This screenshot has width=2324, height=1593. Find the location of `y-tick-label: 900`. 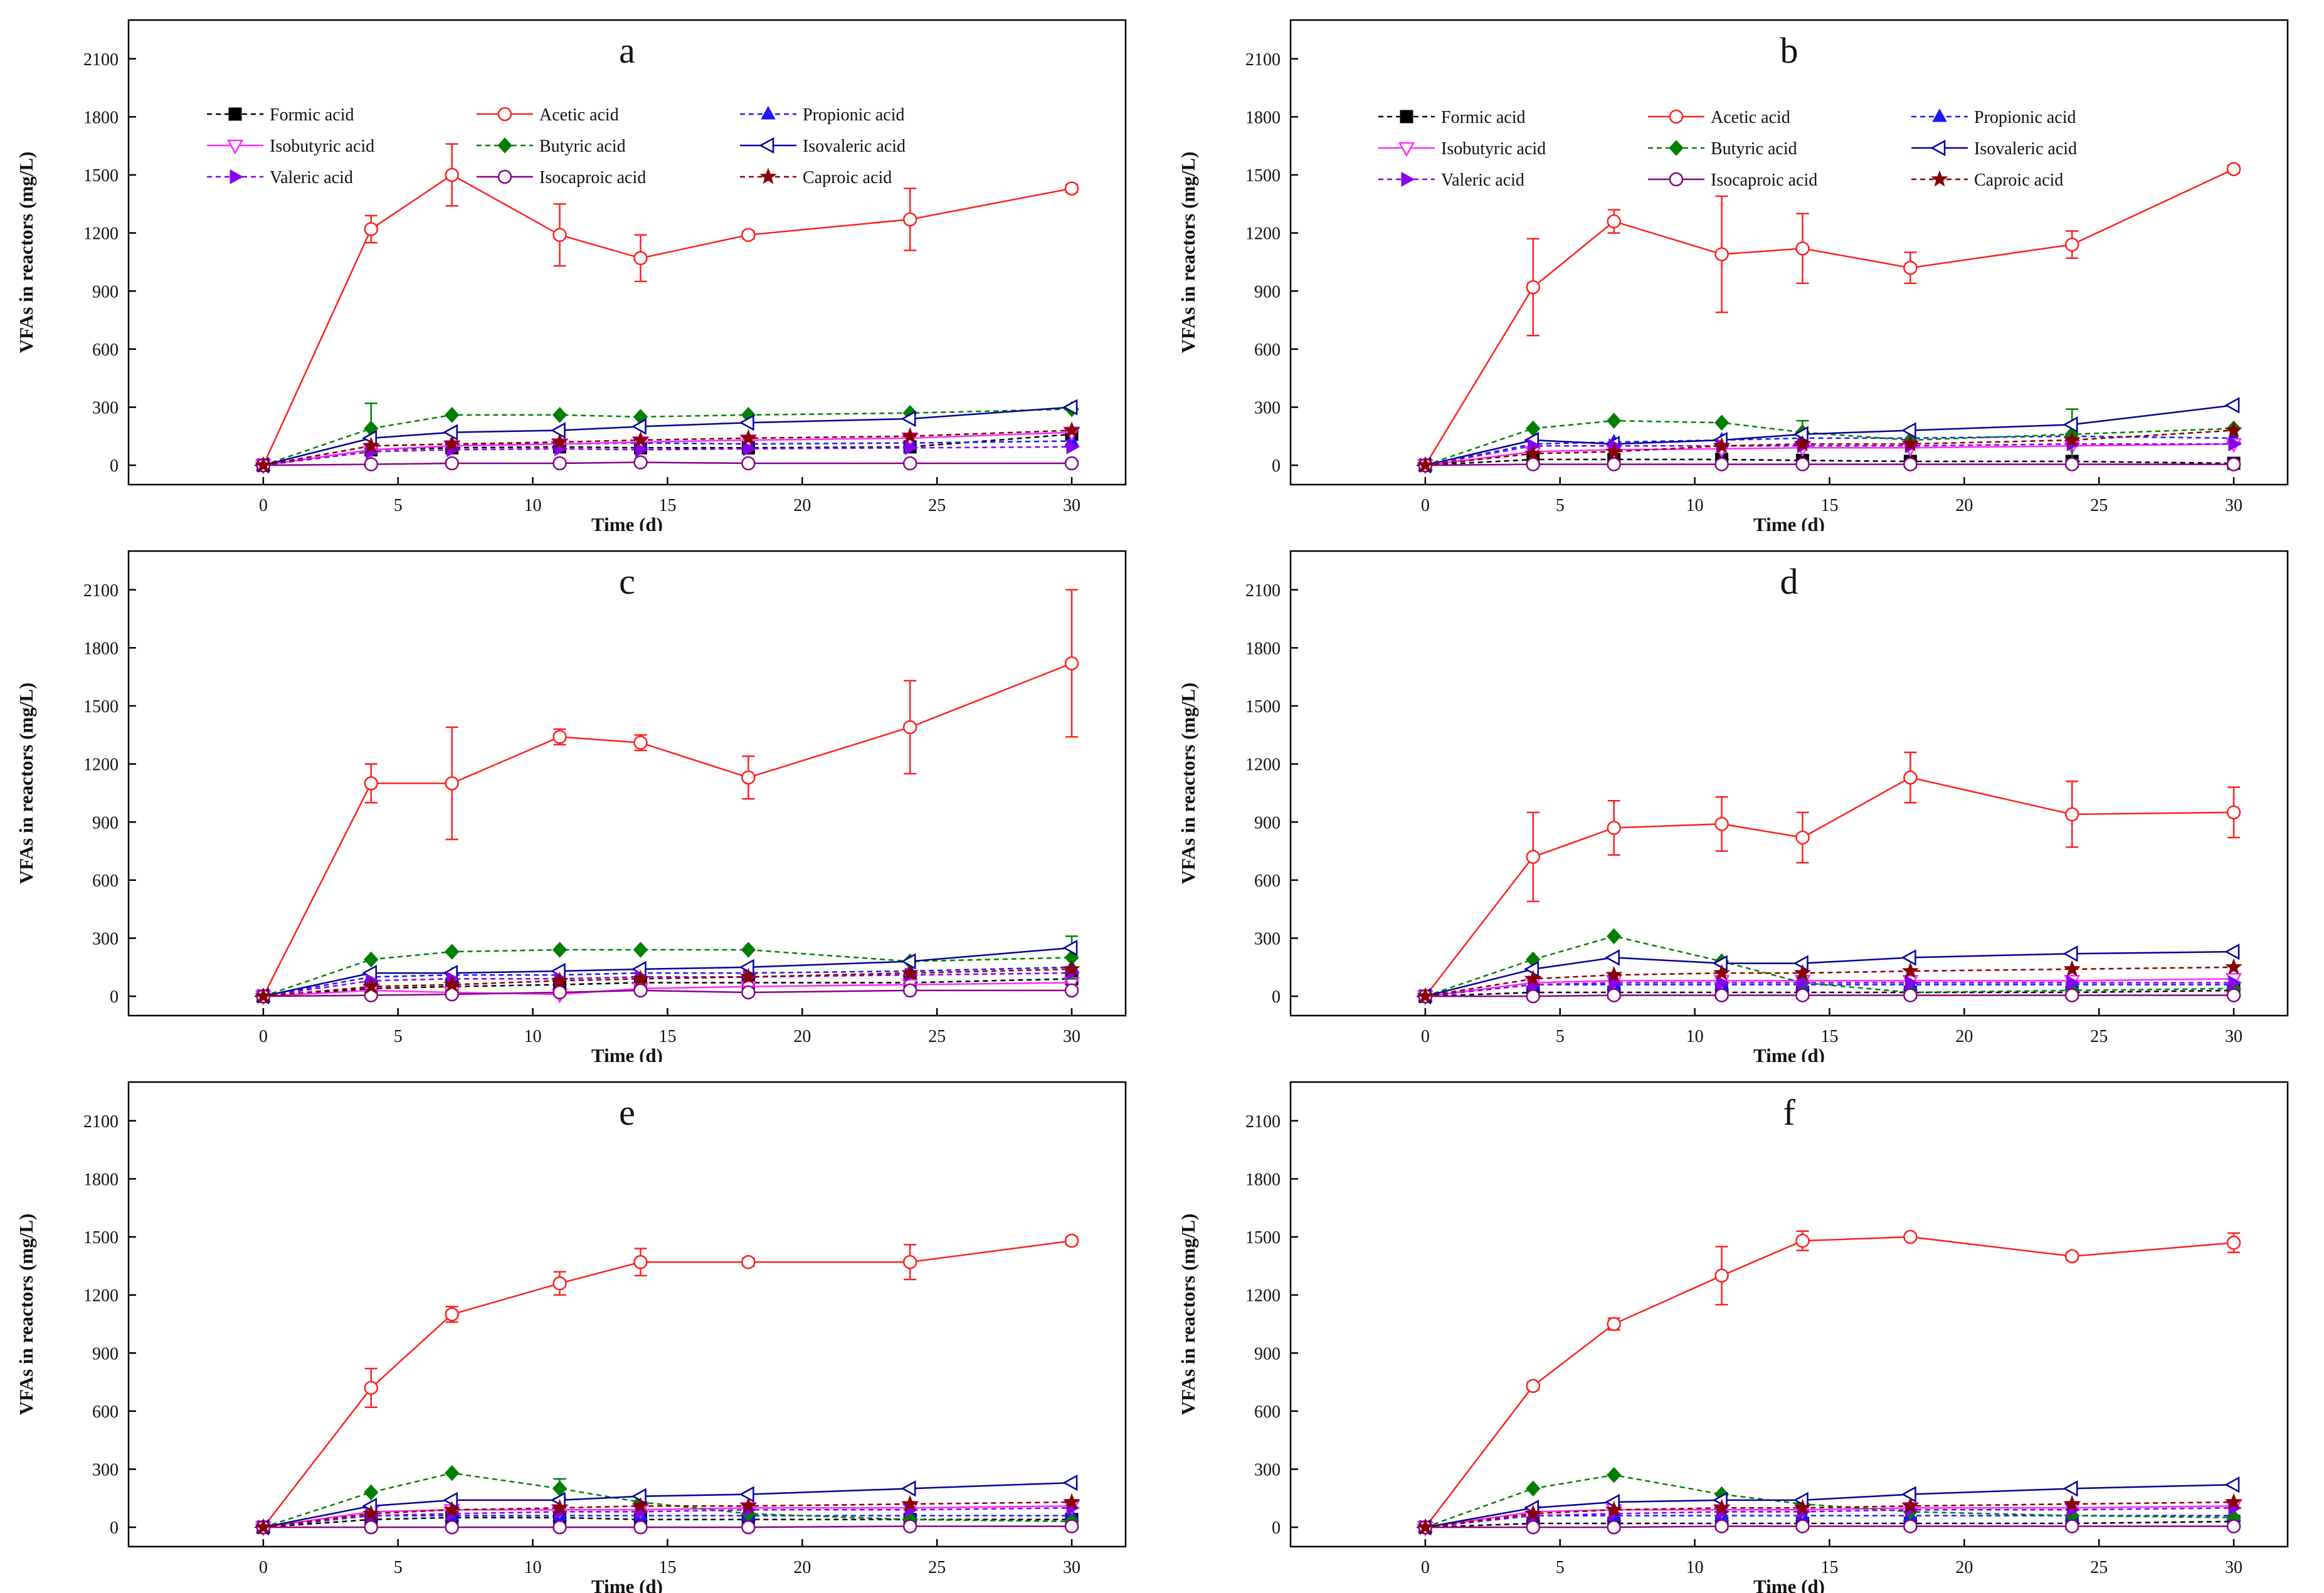

y-tick-label: 900 is located at coordinates (1267, 292).